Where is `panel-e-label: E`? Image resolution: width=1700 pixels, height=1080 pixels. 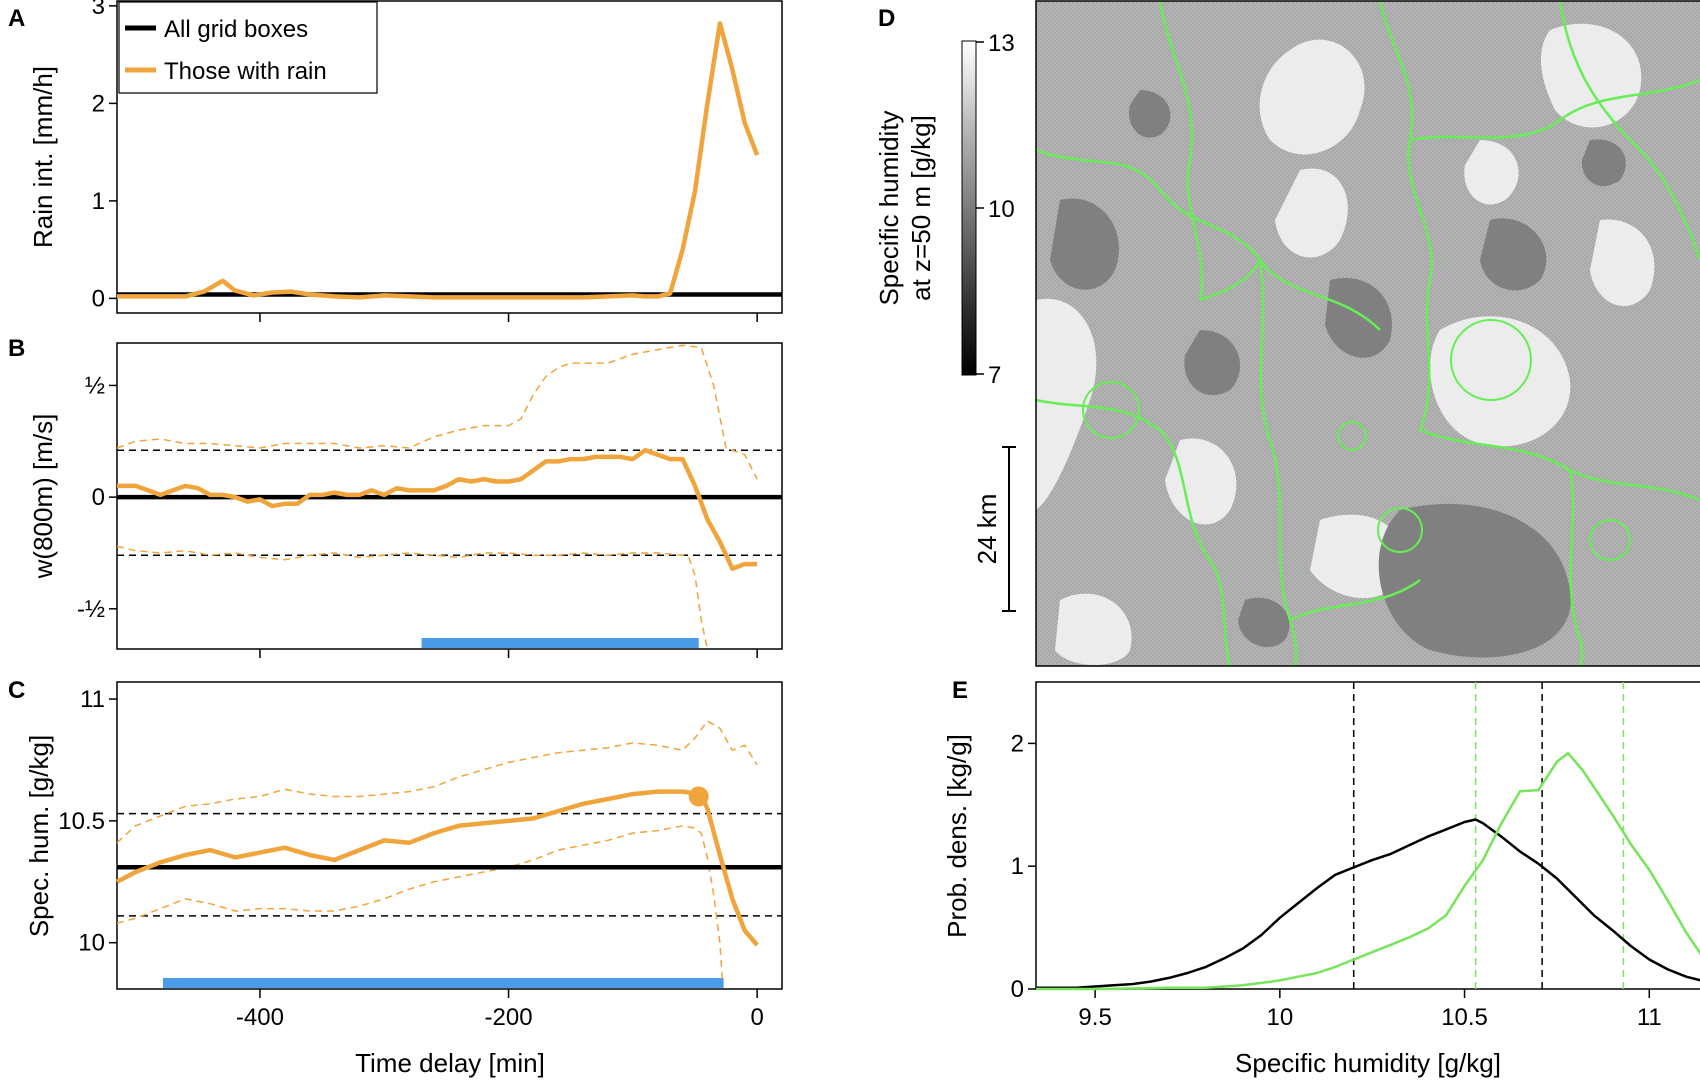 panel-e-label: E is located at coordinates (960, 690).